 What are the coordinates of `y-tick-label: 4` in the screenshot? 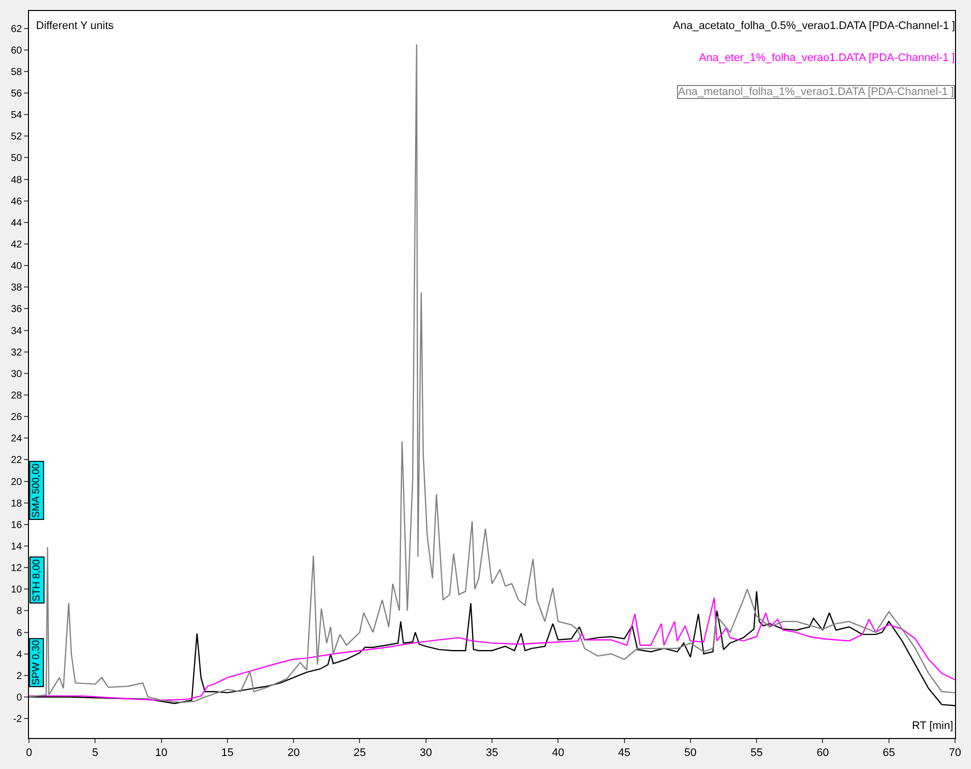 It's located at (19, 654).